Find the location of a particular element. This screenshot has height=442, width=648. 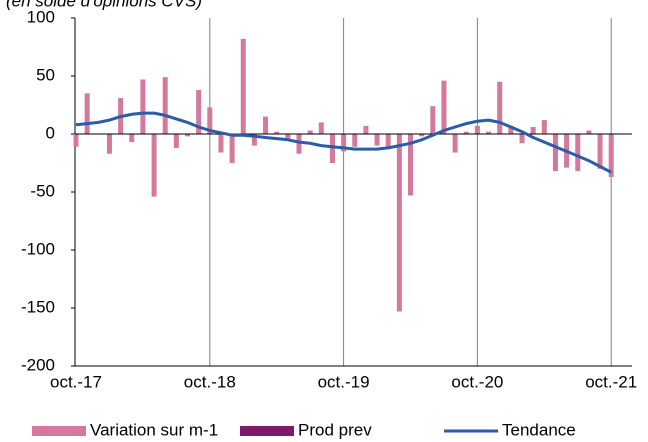

x-tick-label: oct.-19 is located at coordinates (344, 381).